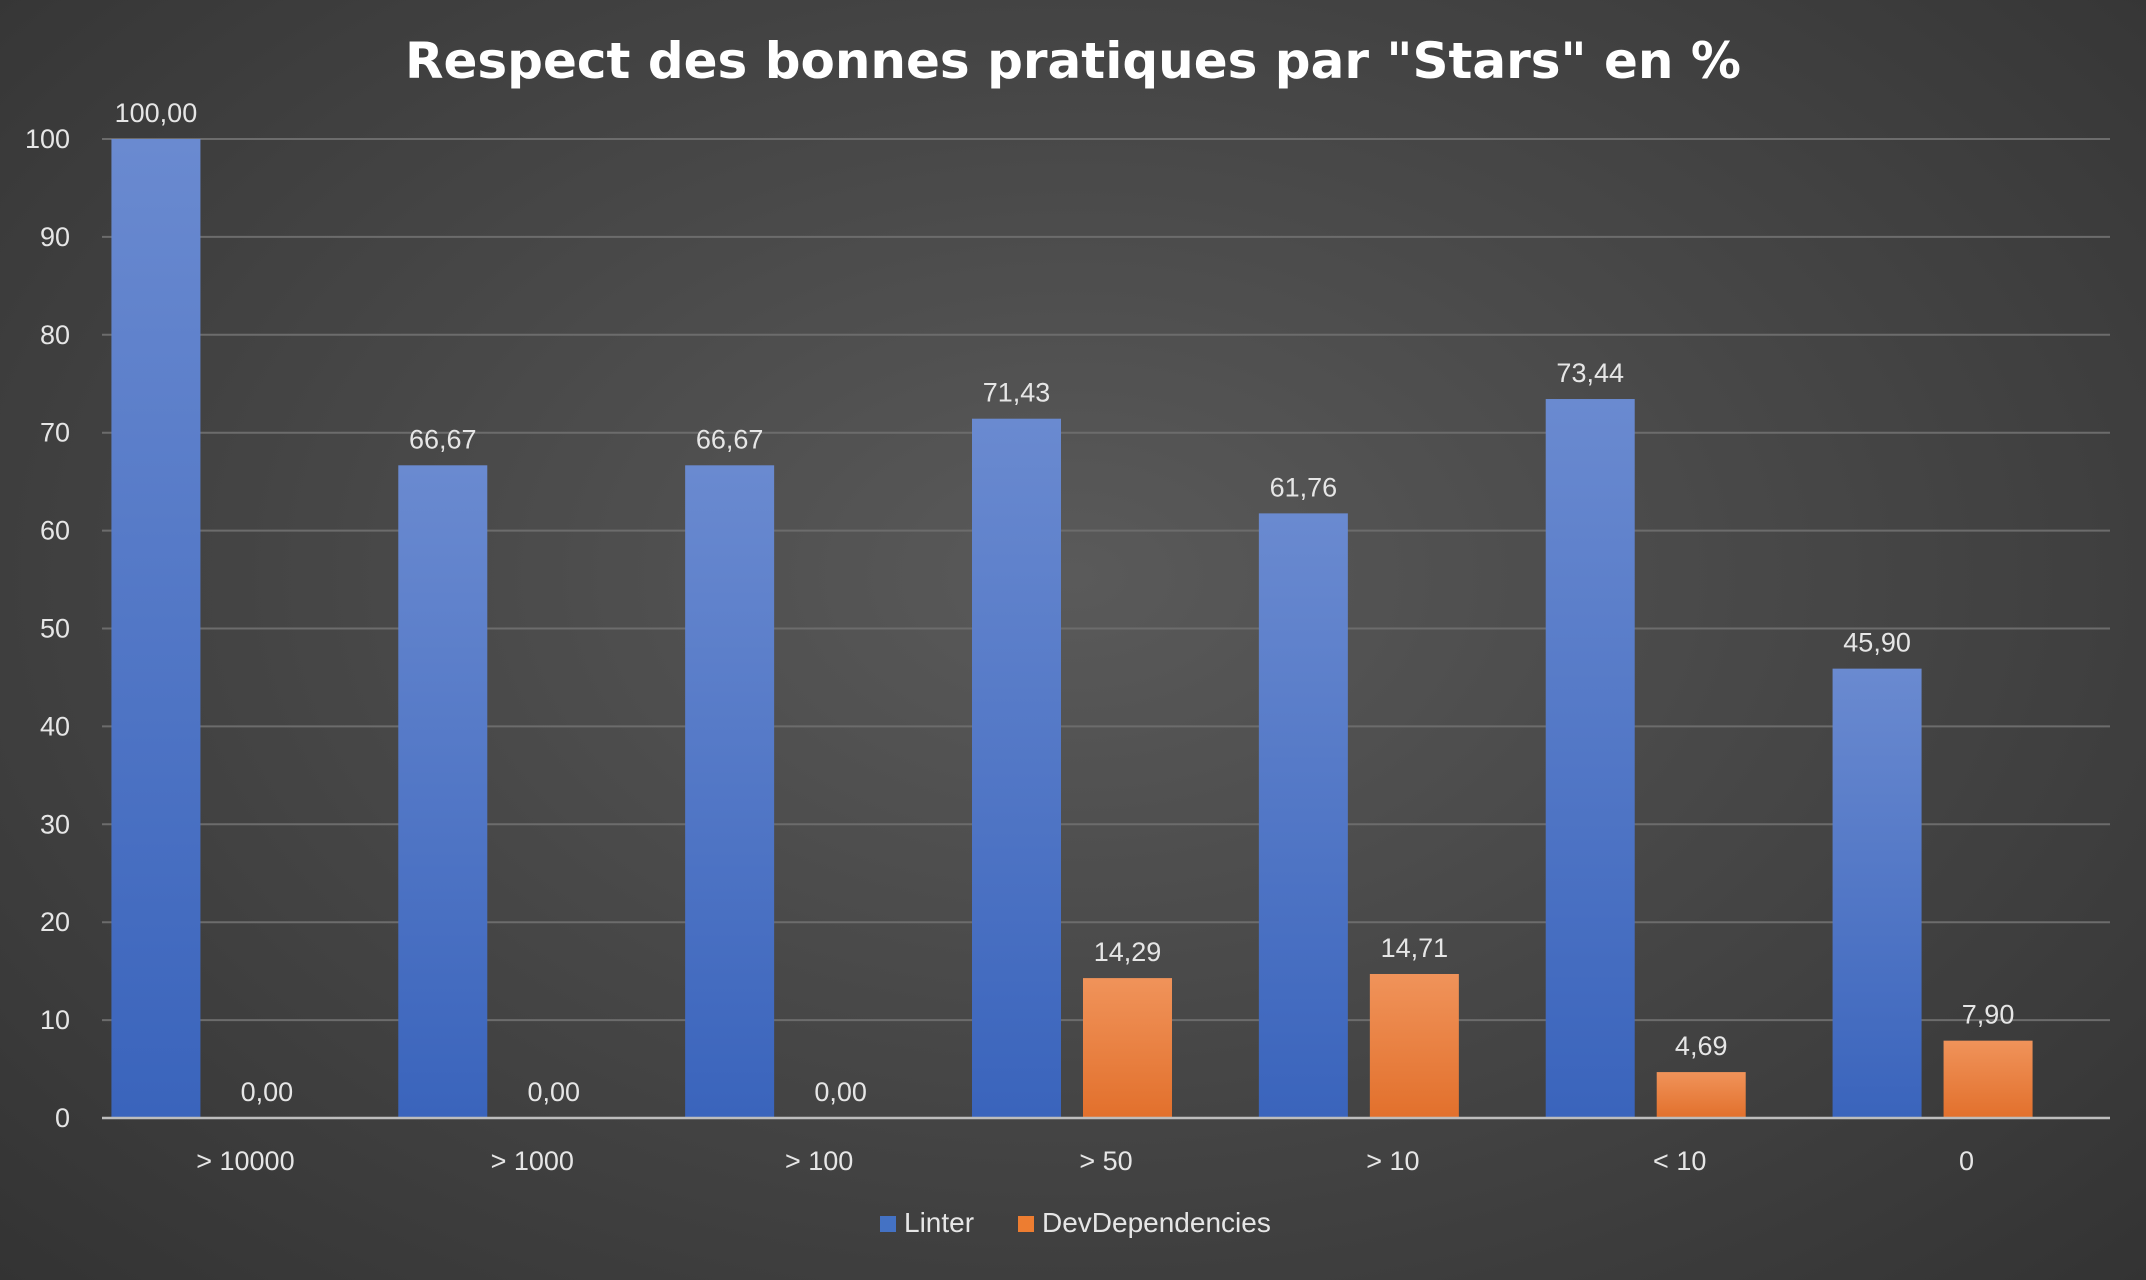  I want to click on legend-label: Linter, so click(939, 1222).